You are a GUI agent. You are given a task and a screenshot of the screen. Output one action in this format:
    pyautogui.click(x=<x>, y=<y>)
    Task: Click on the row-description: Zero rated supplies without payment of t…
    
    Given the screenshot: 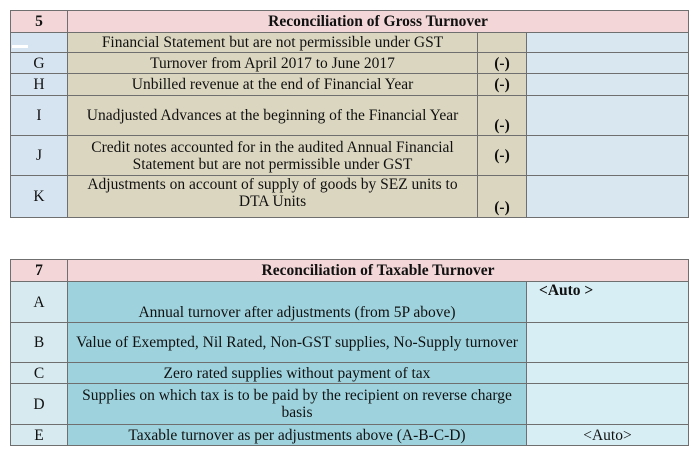 What is the action you would take?
    pyautogui.click(x=297, y=373)
    